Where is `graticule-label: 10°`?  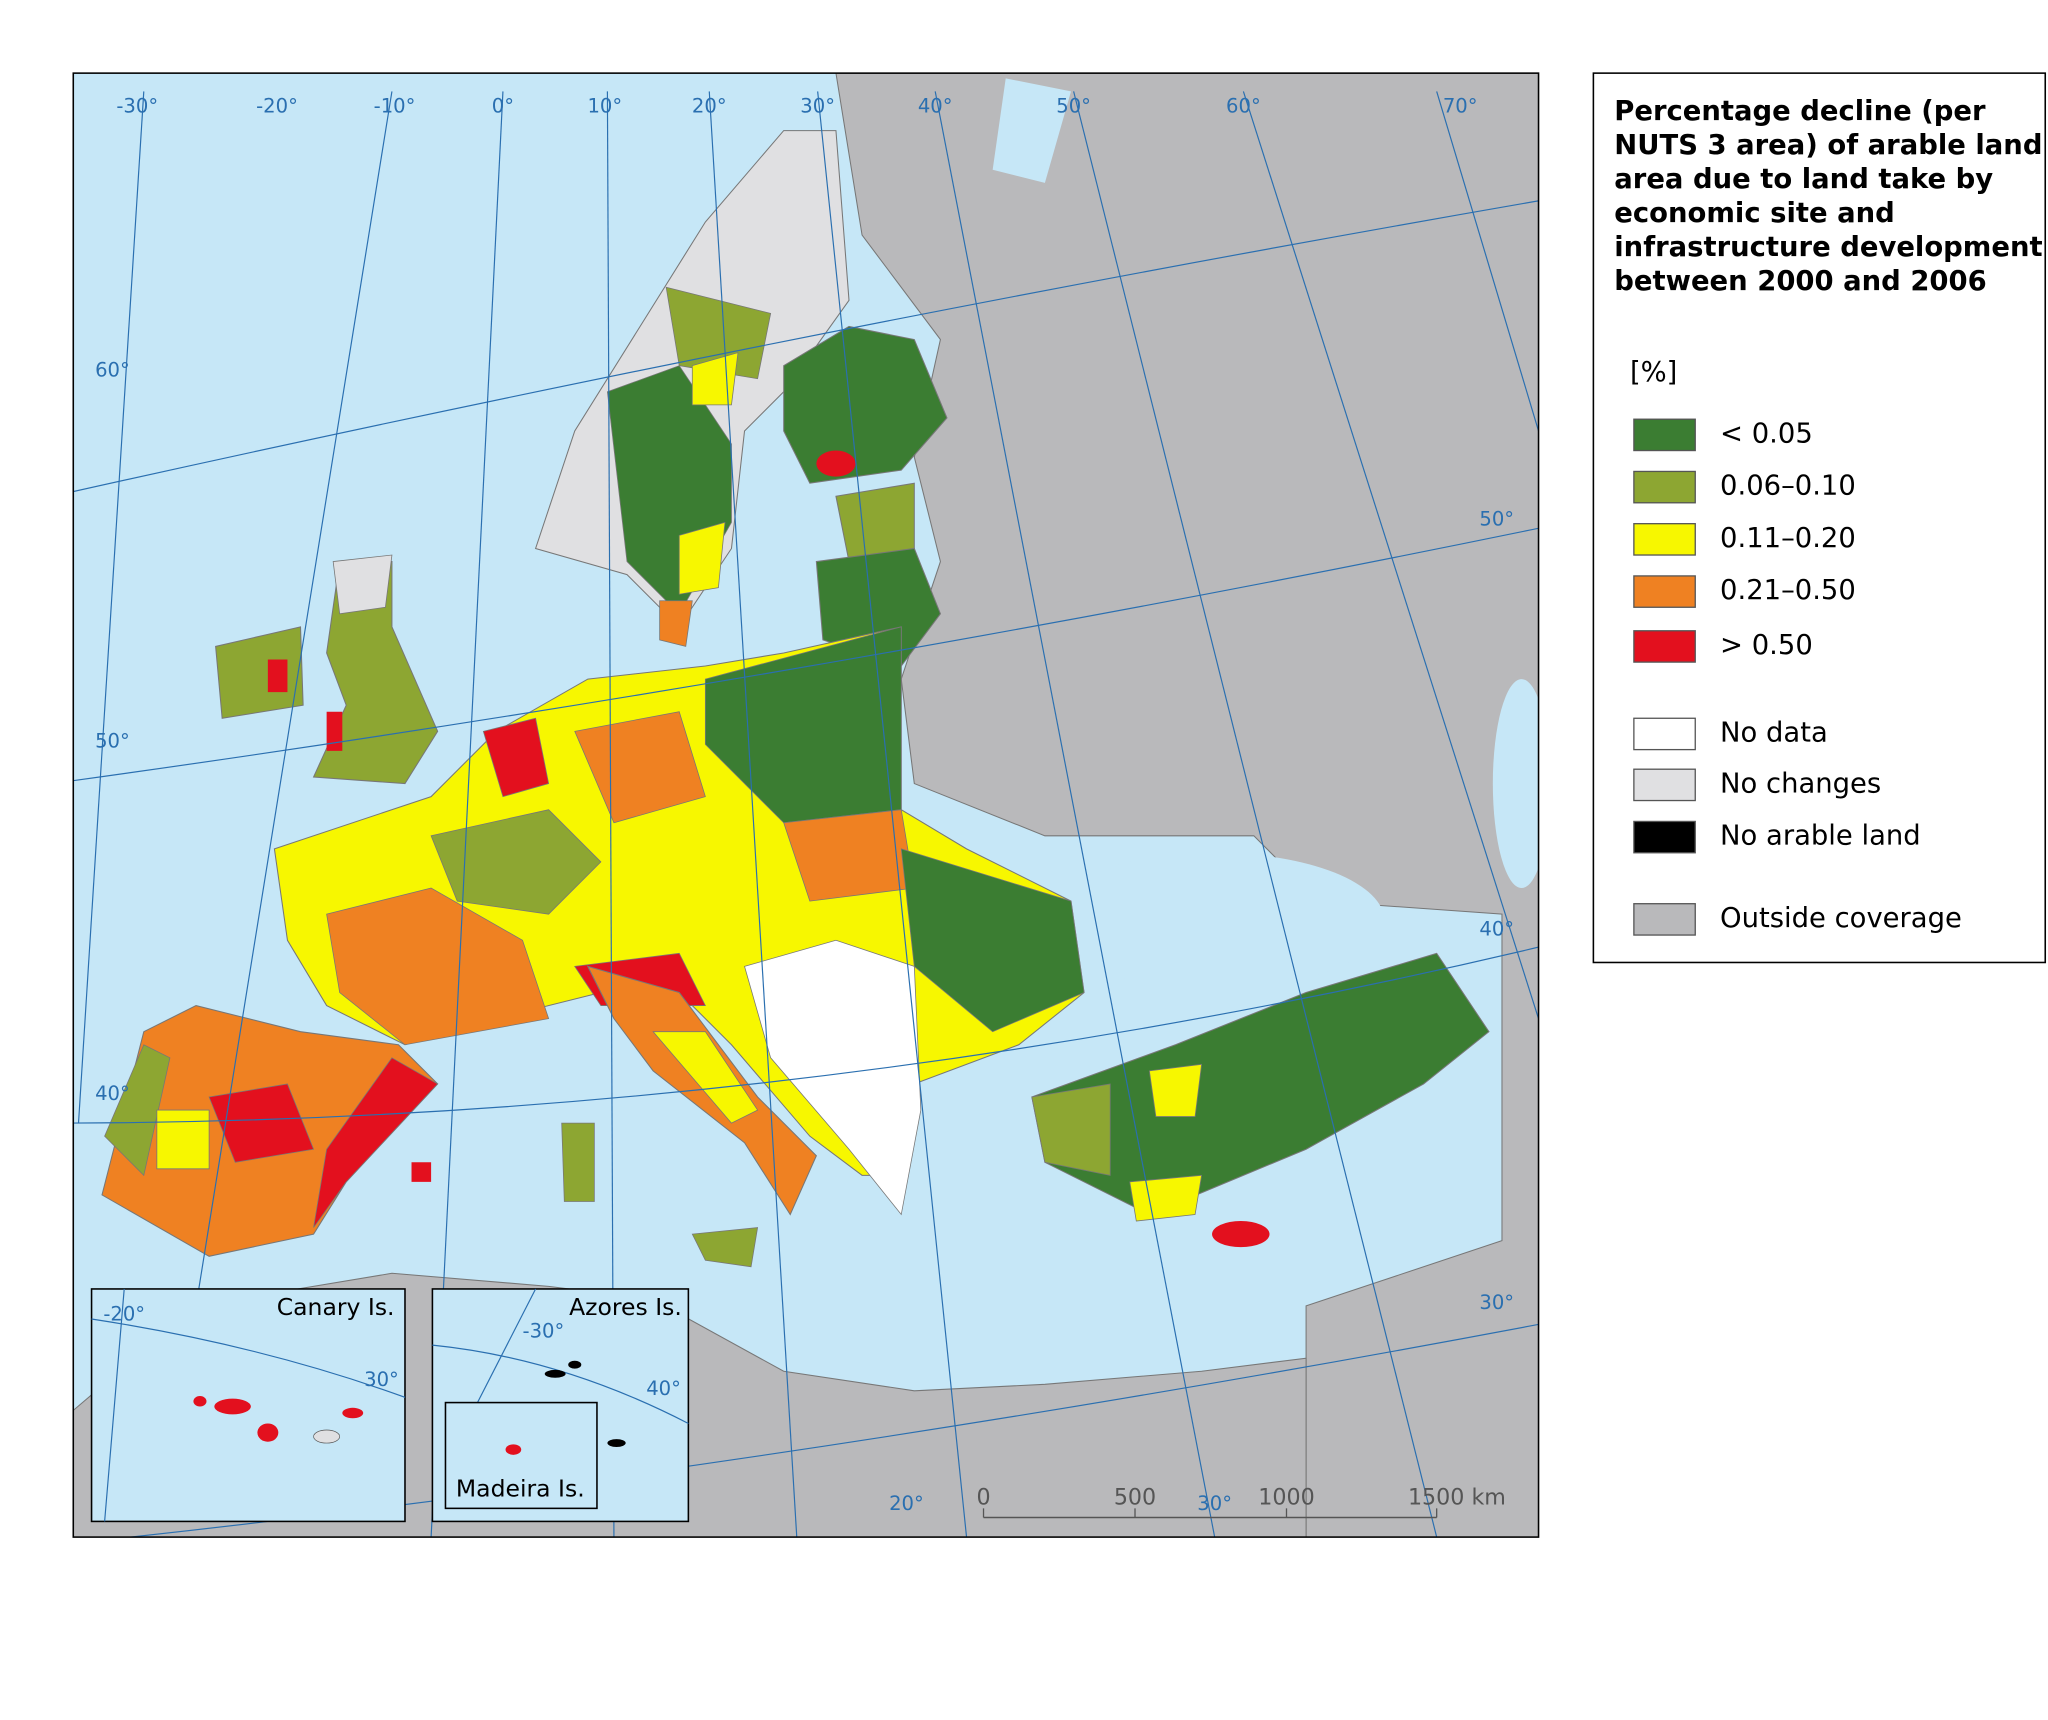
graticule-label: 10° is located at coordinates (604, 106).